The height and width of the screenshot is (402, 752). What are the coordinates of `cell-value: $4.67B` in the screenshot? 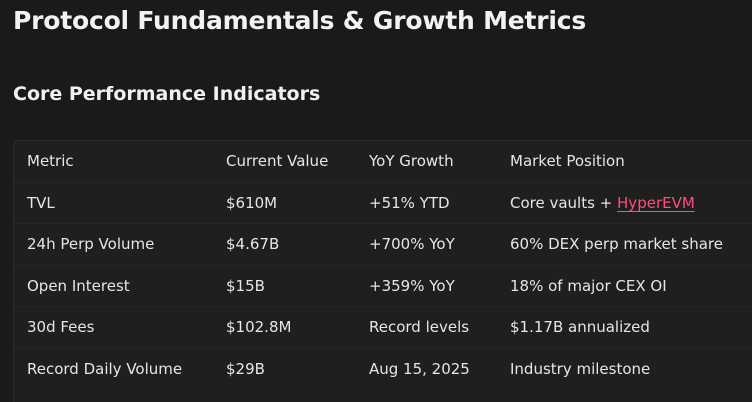 It's located at (284, 244).